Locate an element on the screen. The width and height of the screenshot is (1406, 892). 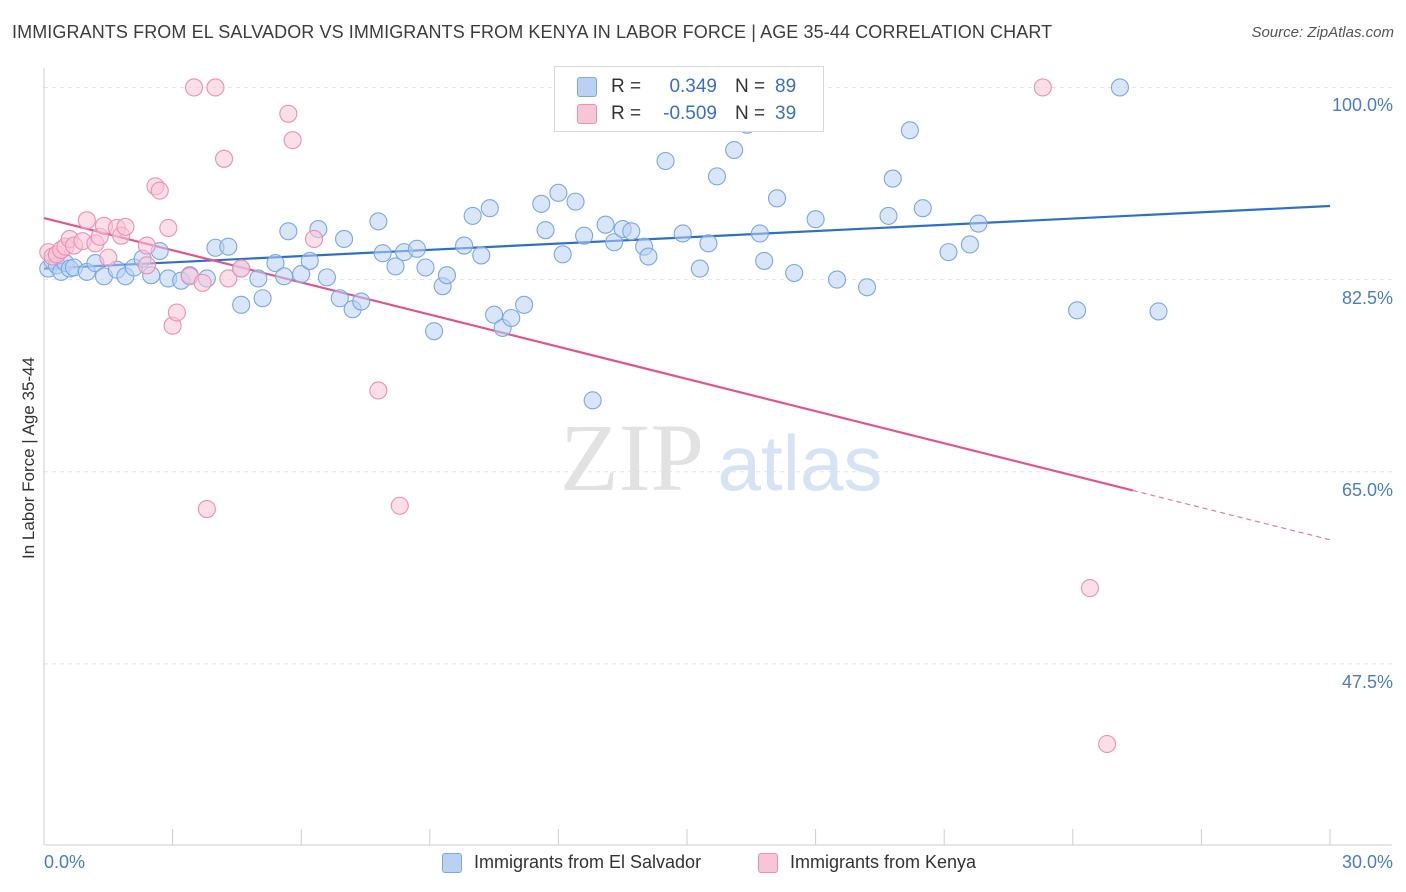
legend-row-el-salvador: R = 0.349 N = 89 is located at coordinates (675, 87).